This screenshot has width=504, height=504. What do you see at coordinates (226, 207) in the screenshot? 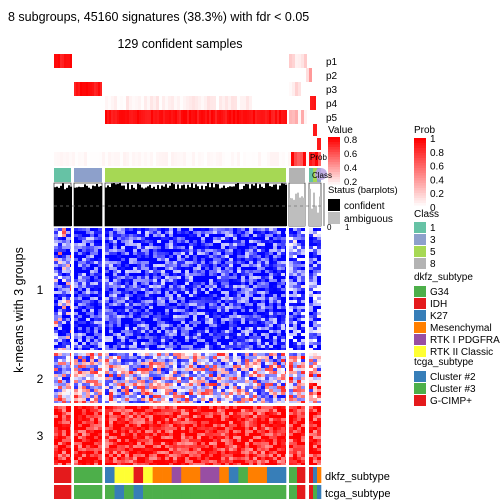
I see `status-bar` at bounding box center [226, 207].